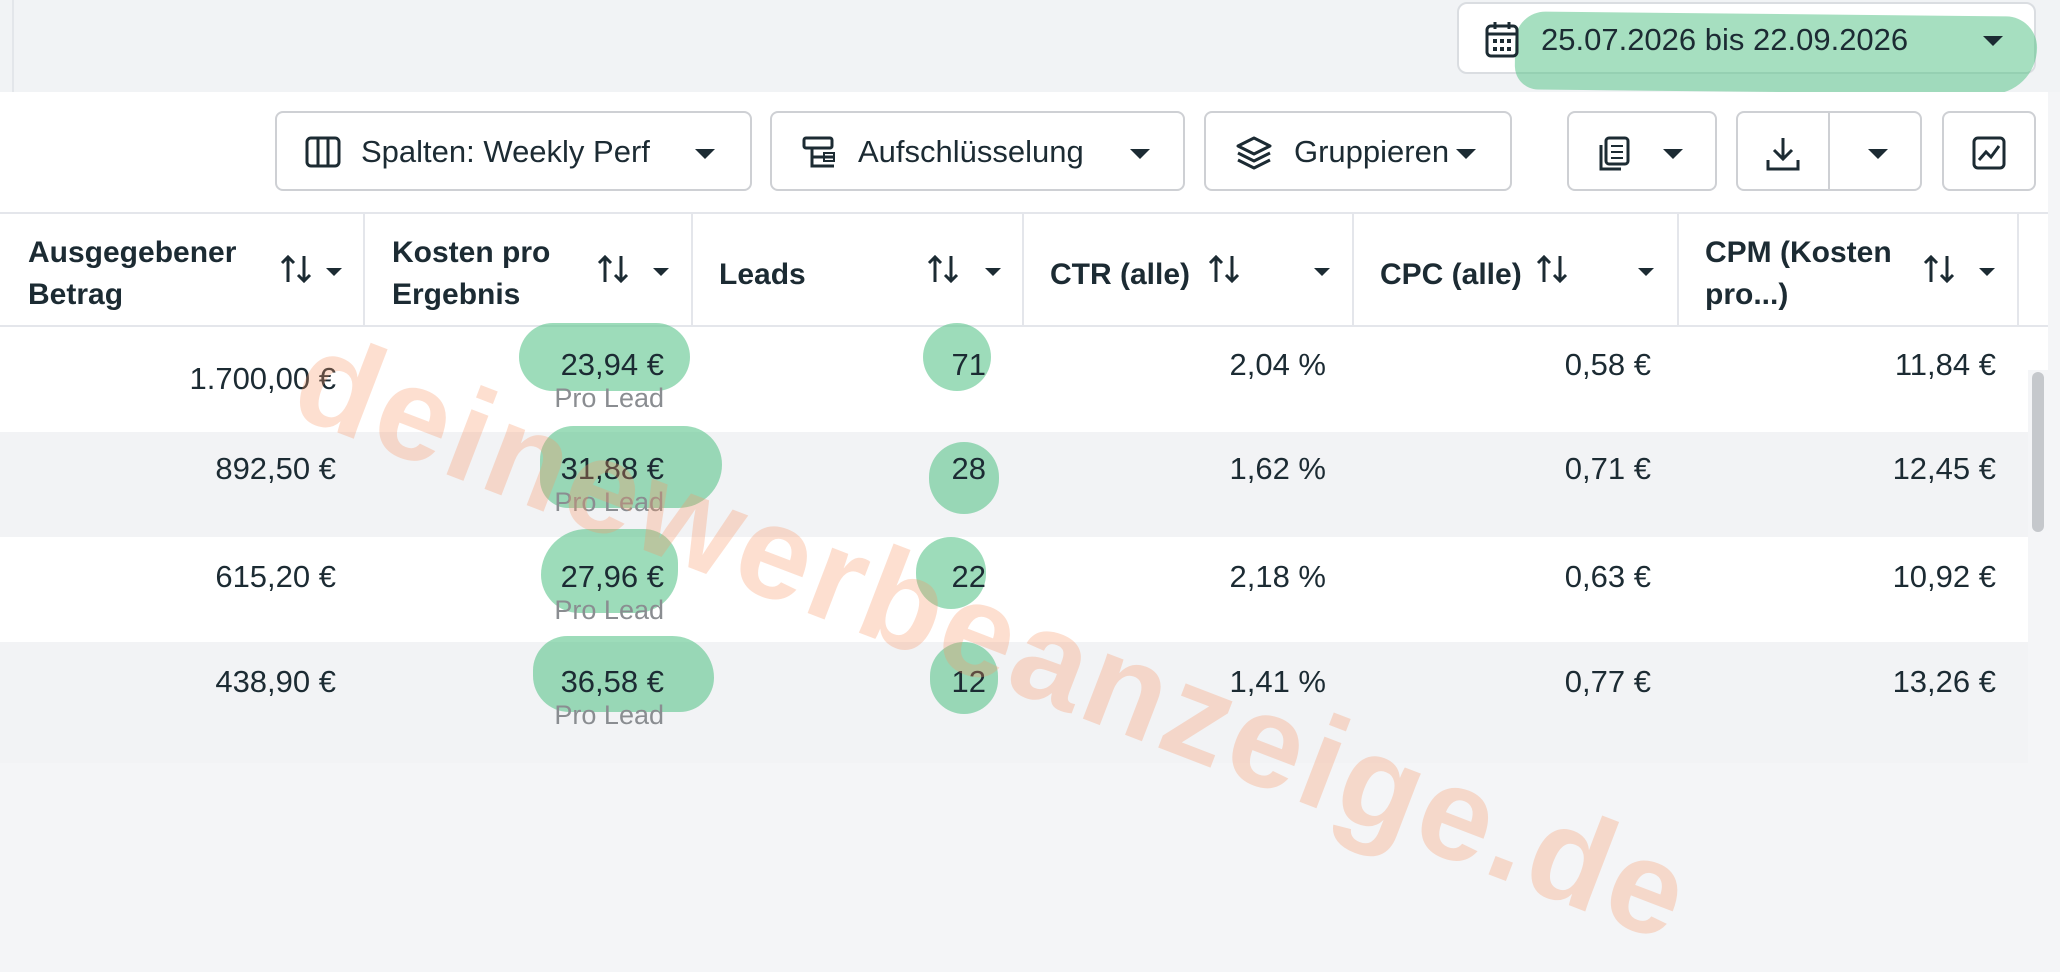 This screenshot has width=2060, height=972. What do you see at coordinates (1944, 681) in the screenshot?
I see `cpm-cell: 13,26 €` at bounding box center [1944, 681].